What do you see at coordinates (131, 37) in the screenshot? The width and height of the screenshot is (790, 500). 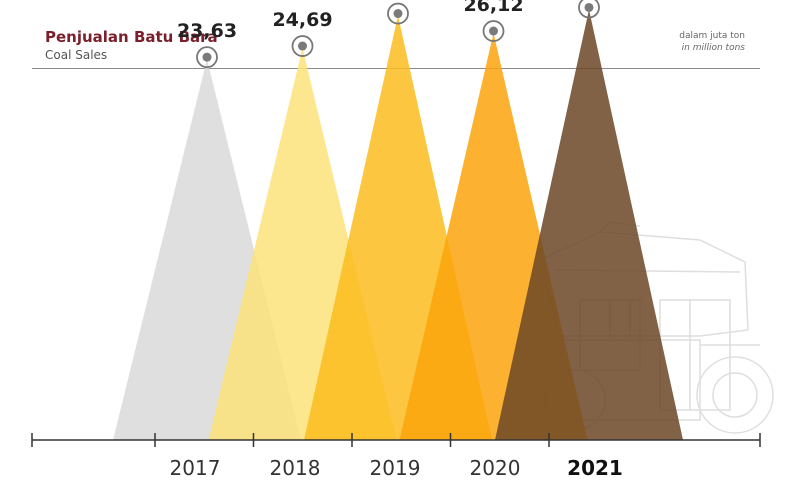 I see `chart-title: Penjualan Batu Bara` at bounding box center [131, 37].